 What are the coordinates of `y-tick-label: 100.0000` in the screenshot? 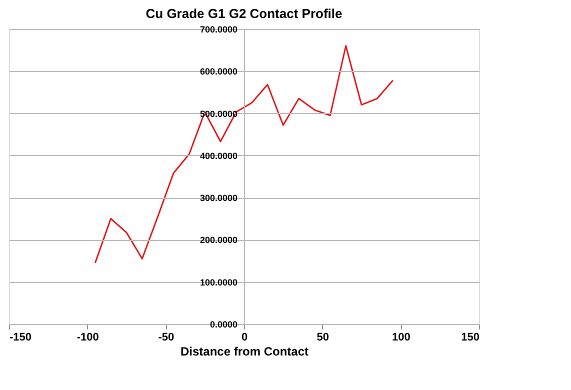 It's located at (219, 282).